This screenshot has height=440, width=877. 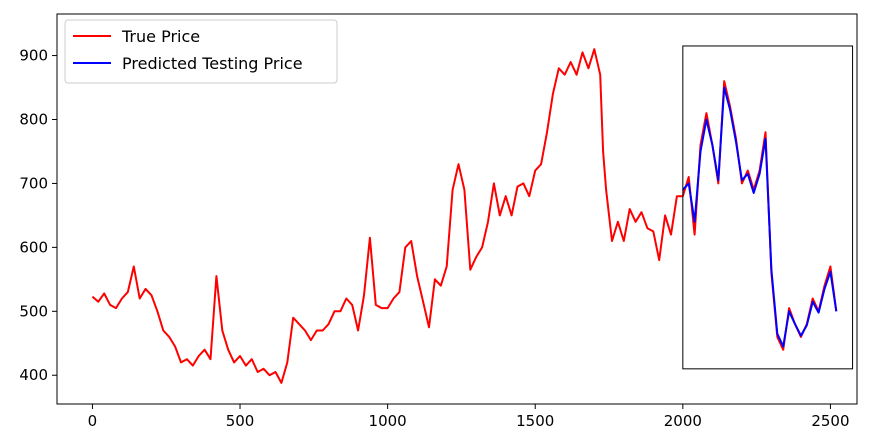 What do you see at coordinates (33, 119) in the screenshot?
I see `y-tick-label: 800` at bounding box center [33, 119].